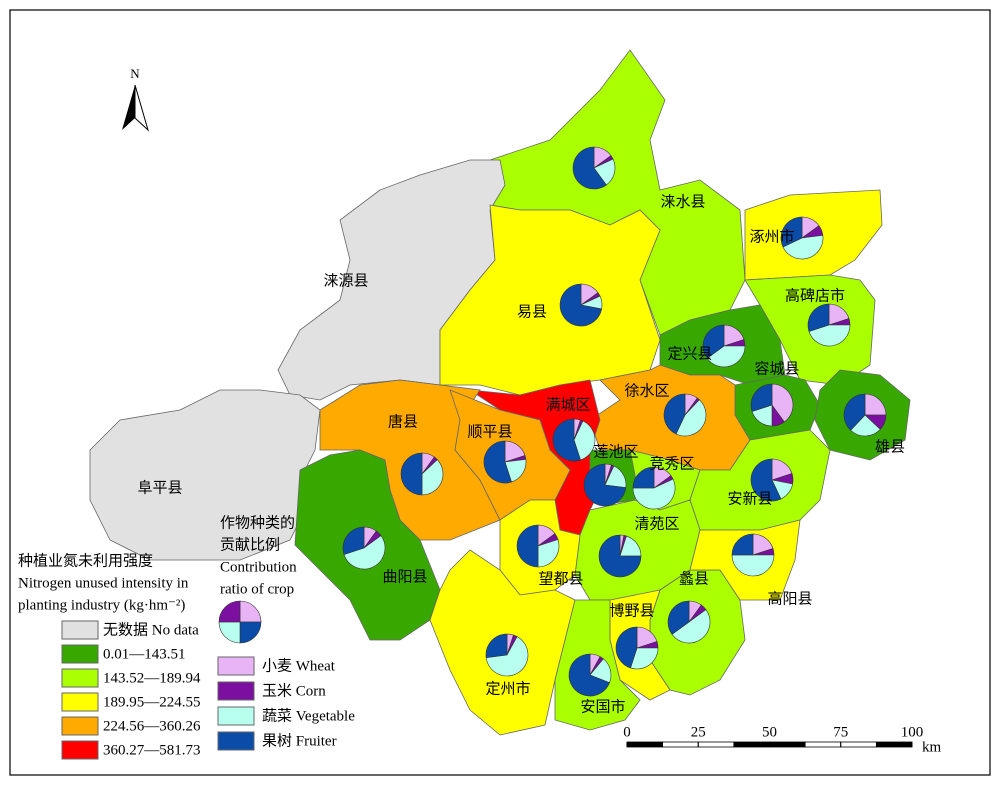 Image resolution: width=1000 pixels, height=785 pixels. Describe the element at coordinates (144, 654) in the screenshot. I see `legend-label: 0.01—143.51` at that location.